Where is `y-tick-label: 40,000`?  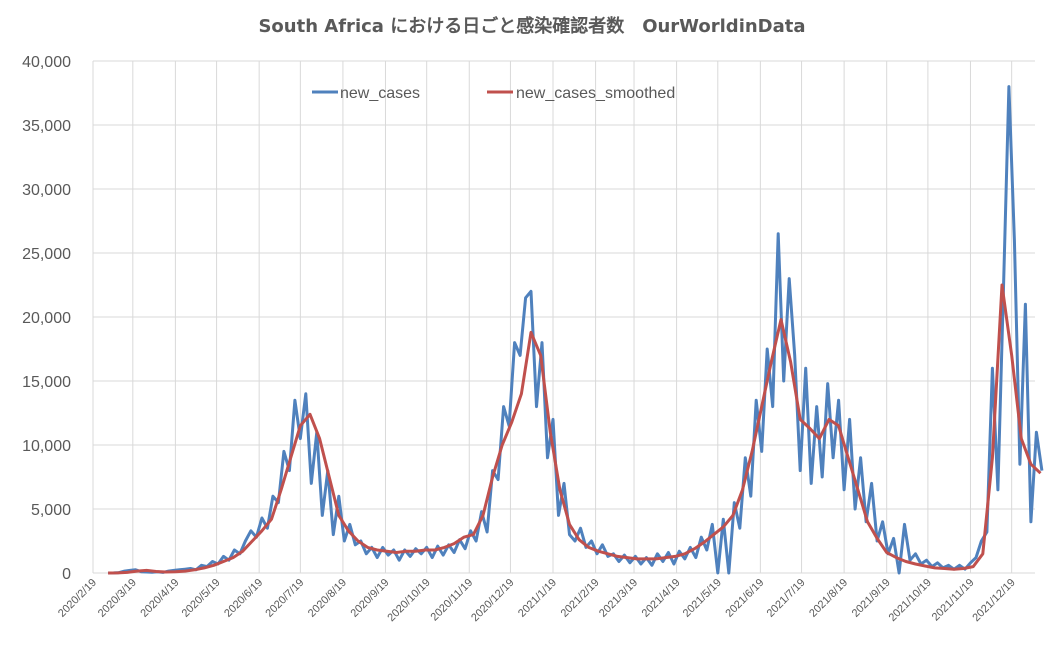
y-tick-label: 40,000 is located at coordinates (46, 62).